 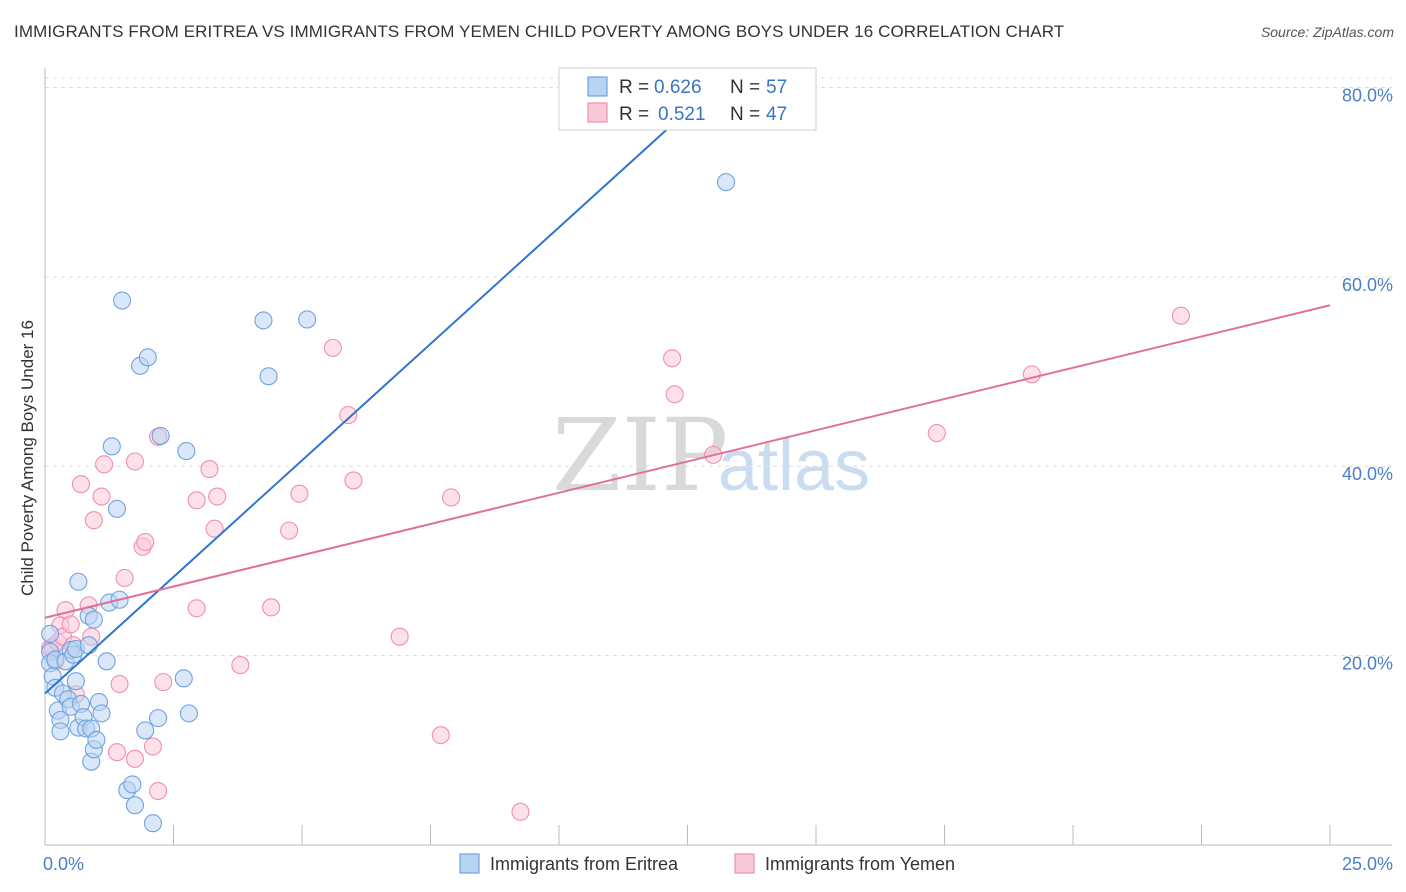 I want to click on y-axis-label: Child Poverty Among Boys Under 16, so click(x=27, y=458).